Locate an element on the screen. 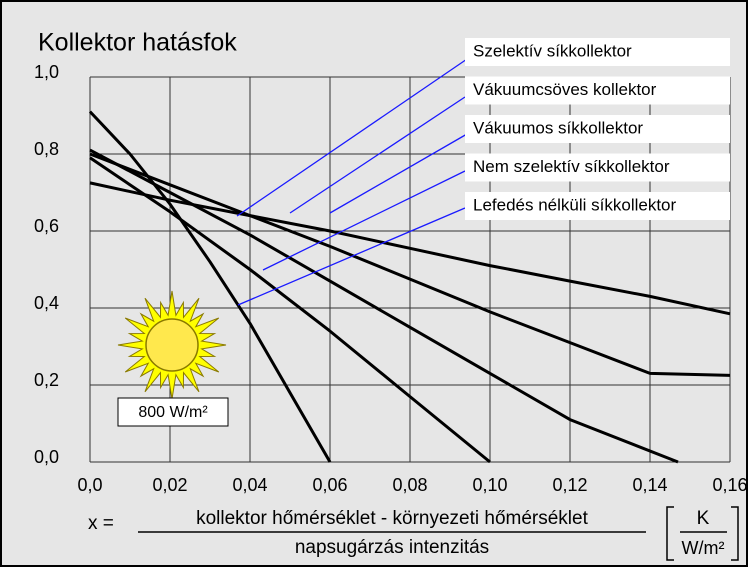  series-label: Vákuumcsöves kollektor is located at coordinates (565, 89).